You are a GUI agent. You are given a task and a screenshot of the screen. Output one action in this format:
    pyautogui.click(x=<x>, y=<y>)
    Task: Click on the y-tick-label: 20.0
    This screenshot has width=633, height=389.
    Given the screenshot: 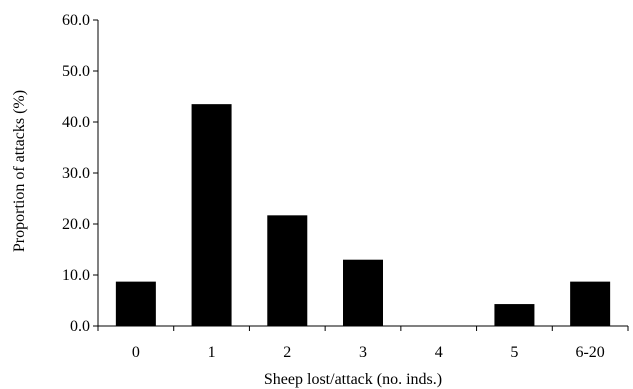 What is the action you would take?
    pyautogui.click(x=76, y=224)
    